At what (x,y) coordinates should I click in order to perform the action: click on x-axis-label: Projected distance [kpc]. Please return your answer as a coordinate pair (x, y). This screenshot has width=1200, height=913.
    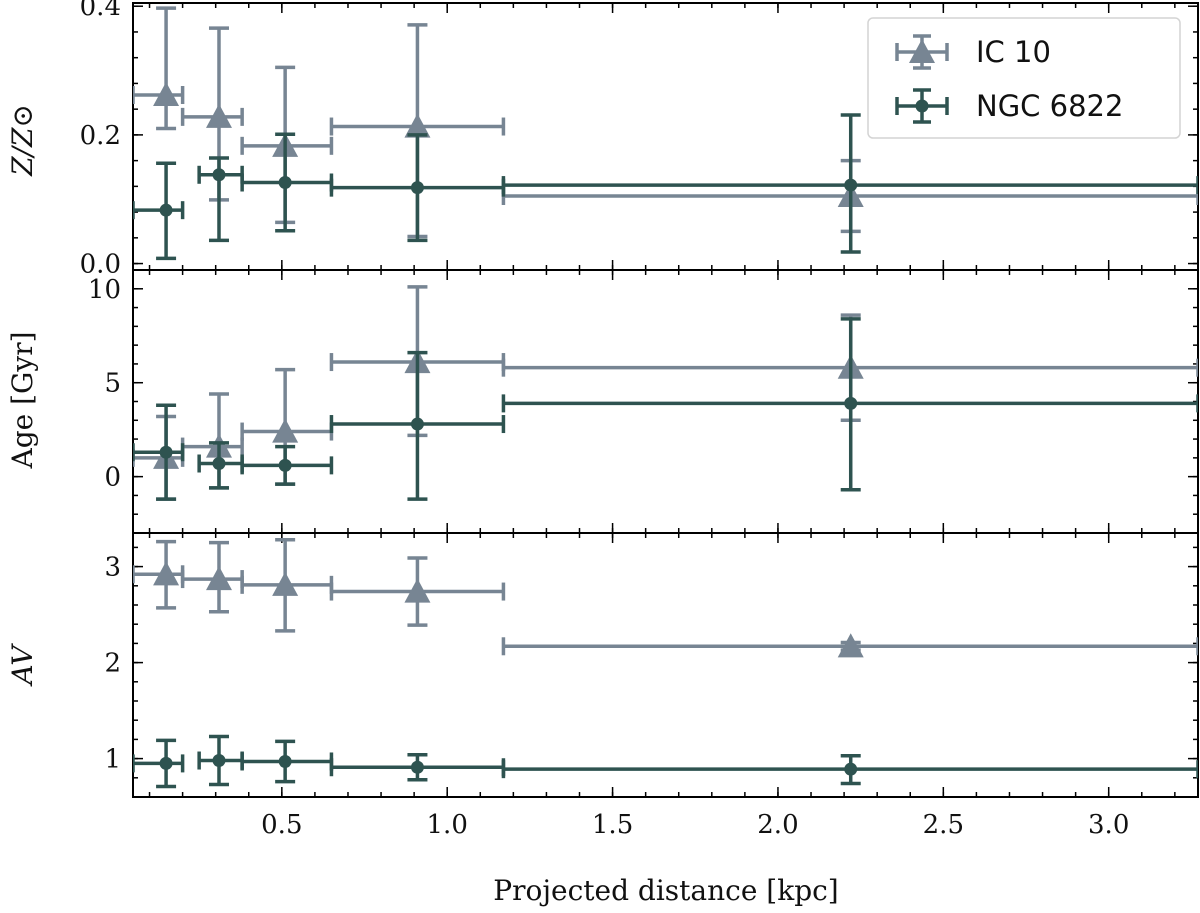
    Looking at the image, I should click on (665, 890).